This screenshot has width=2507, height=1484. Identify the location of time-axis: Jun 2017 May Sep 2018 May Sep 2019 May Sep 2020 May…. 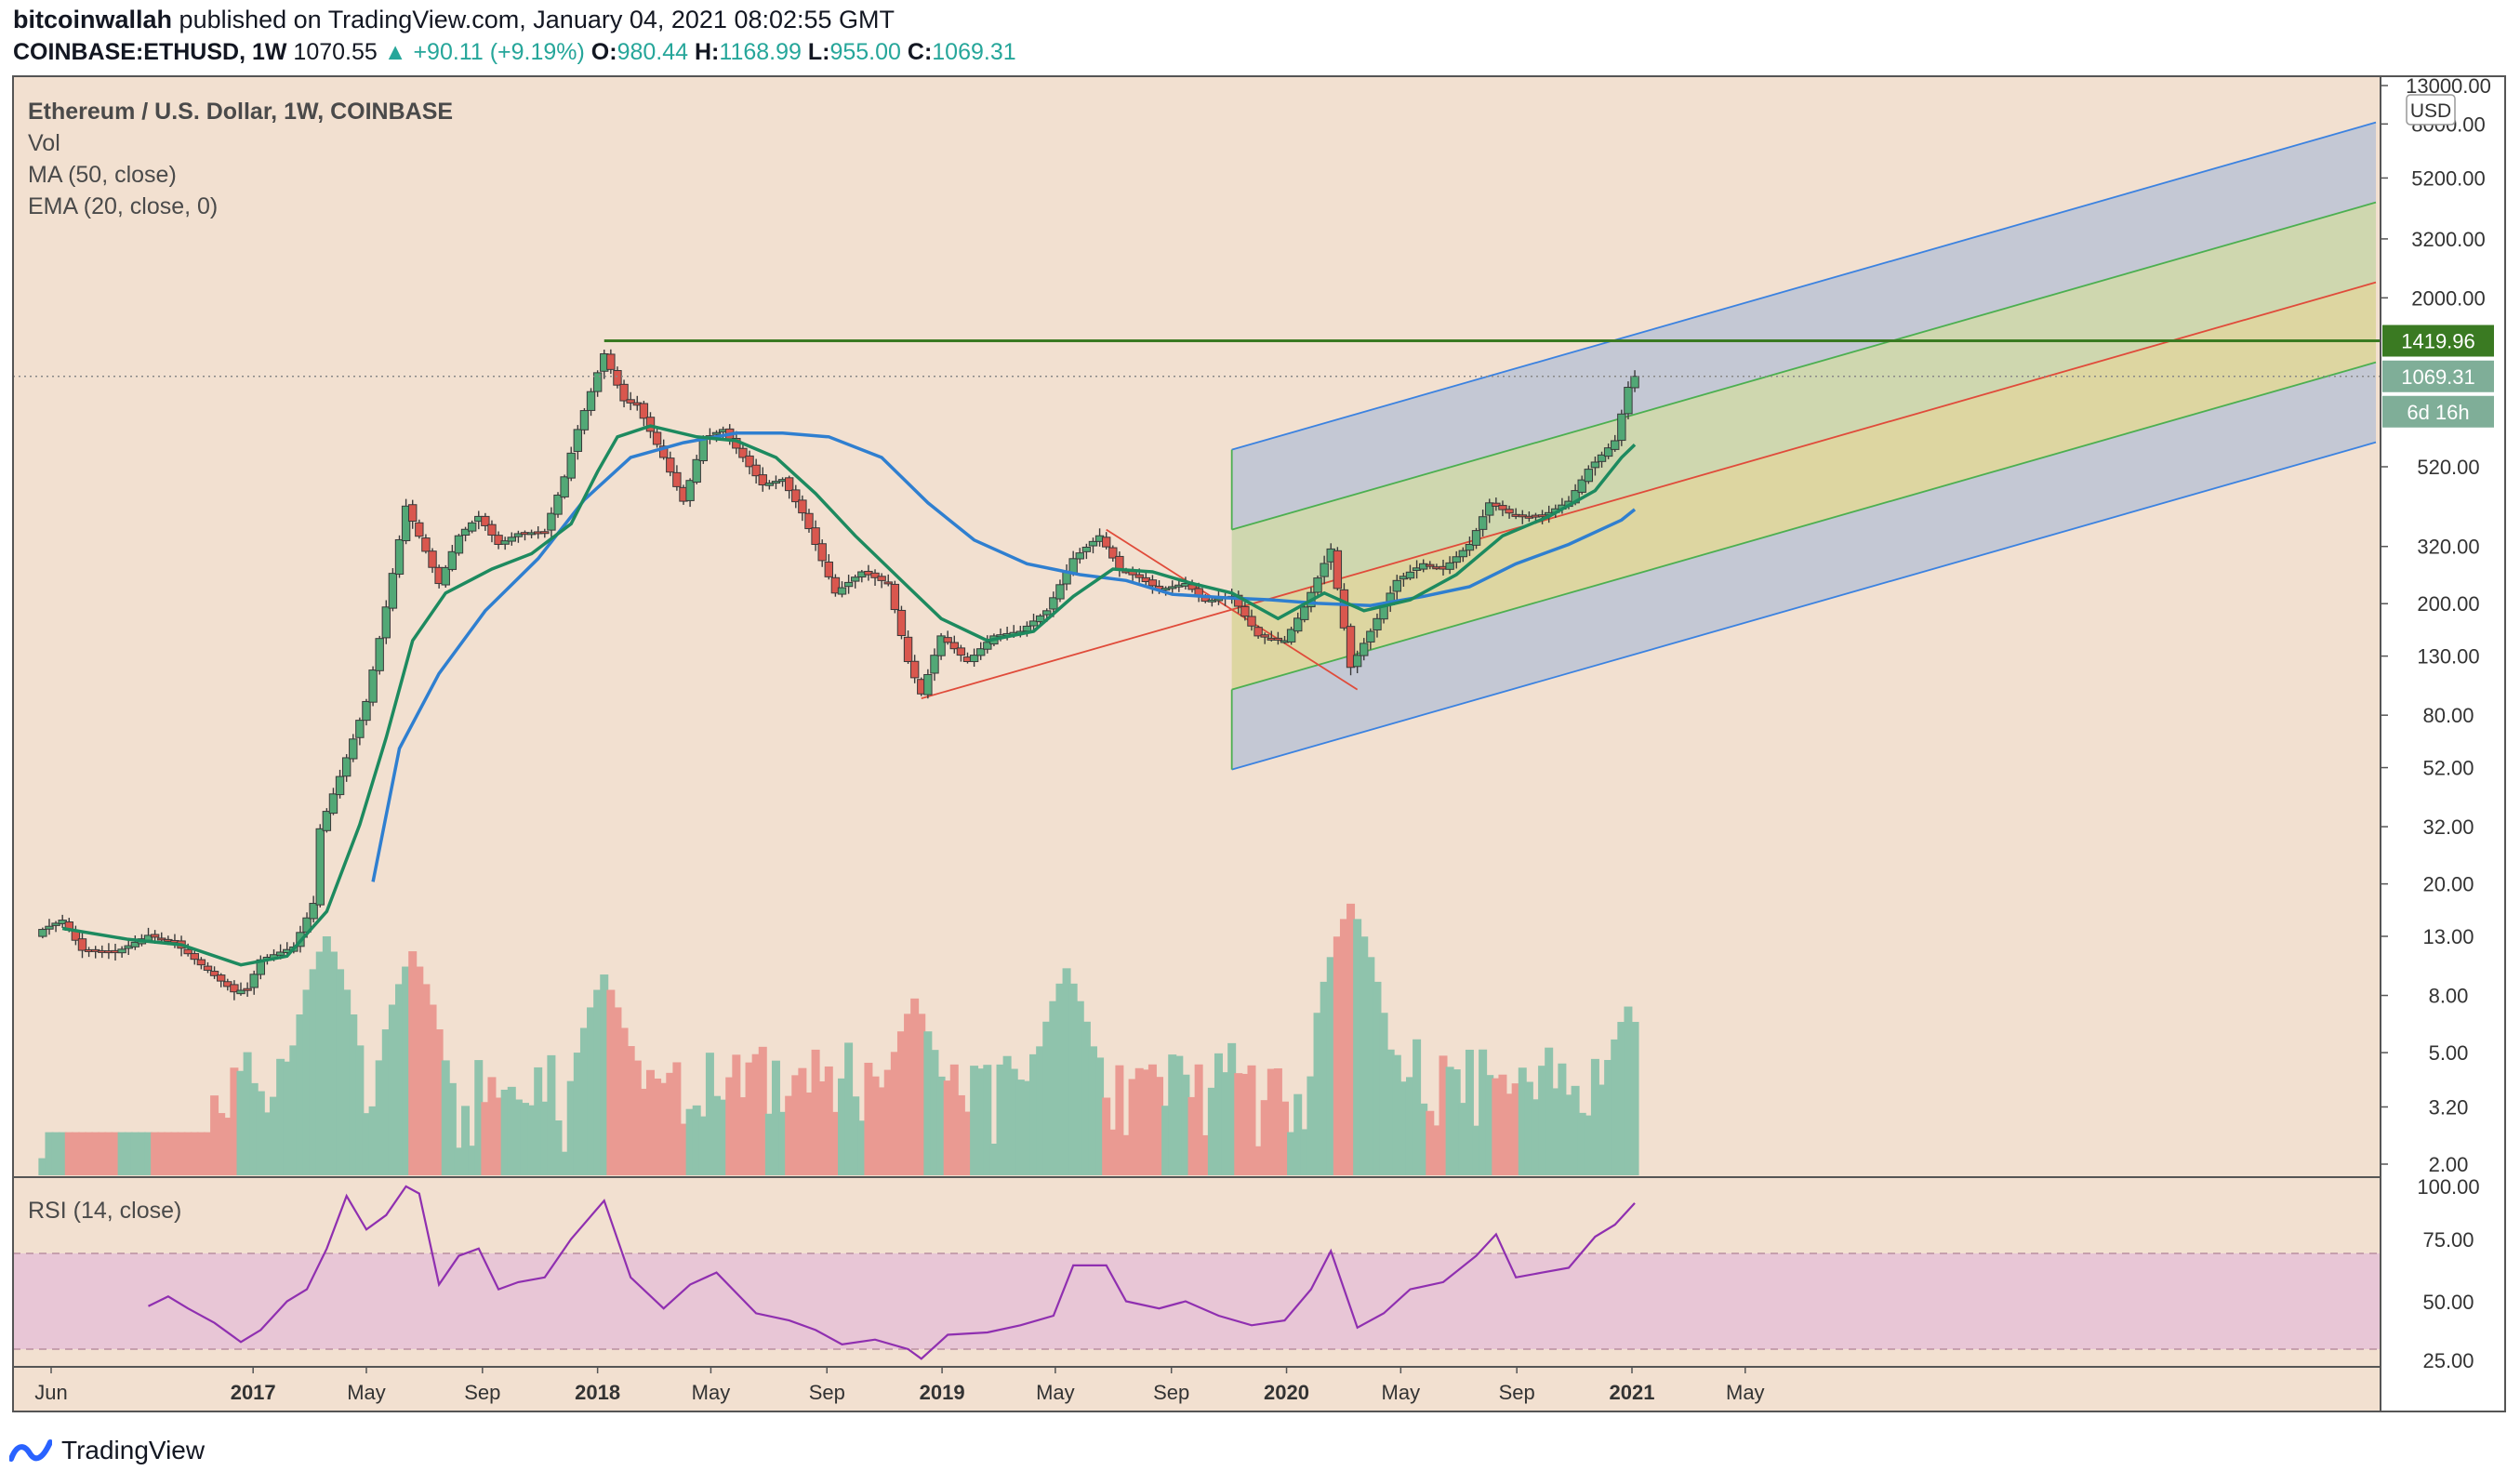
(899, 1385).